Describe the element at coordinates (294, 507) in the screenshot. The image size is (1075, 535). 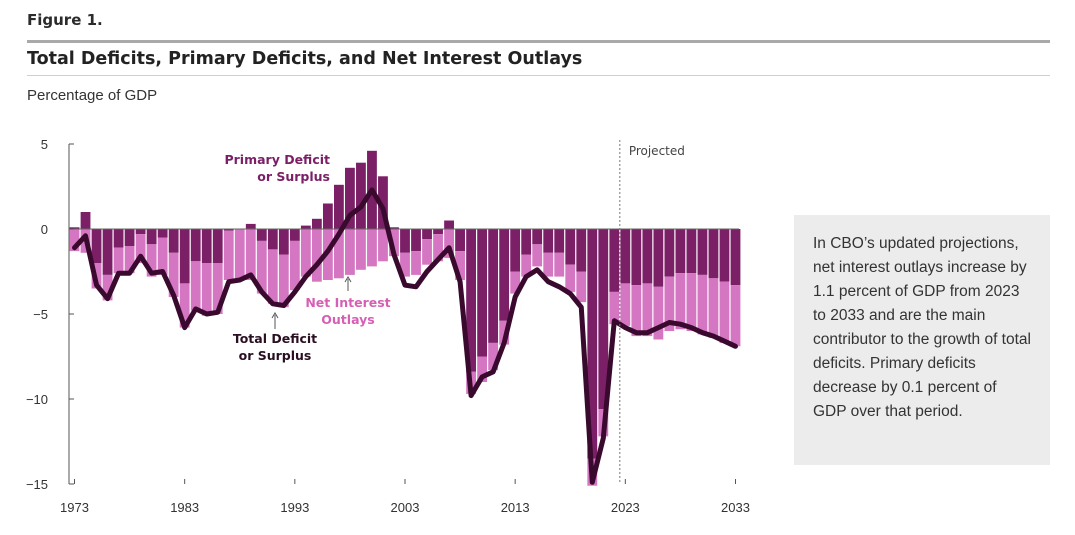
I see `x-tick-label: 1993` at that location.